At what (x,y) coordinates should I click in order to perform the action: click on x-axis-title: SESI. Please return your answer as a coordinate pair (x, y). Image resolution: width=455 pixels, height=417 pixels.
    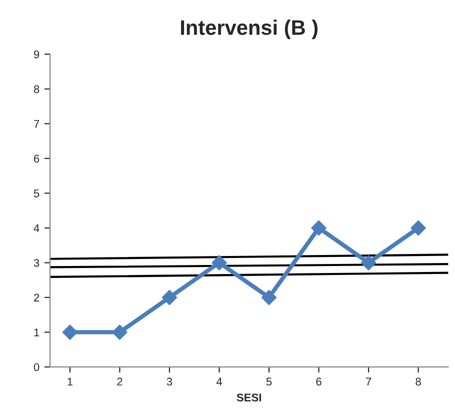
    Looking at the image, I should click on (249, 398).